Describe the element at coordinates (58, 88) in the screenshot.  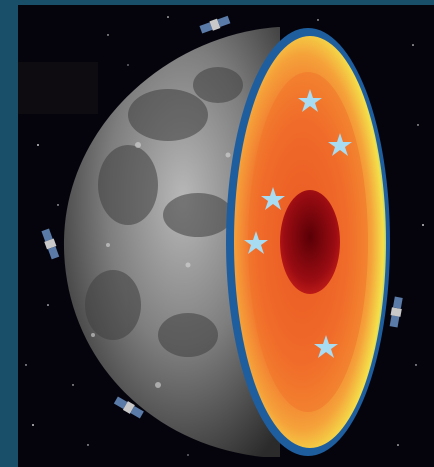
I see `dark-overlay-block` at that location.